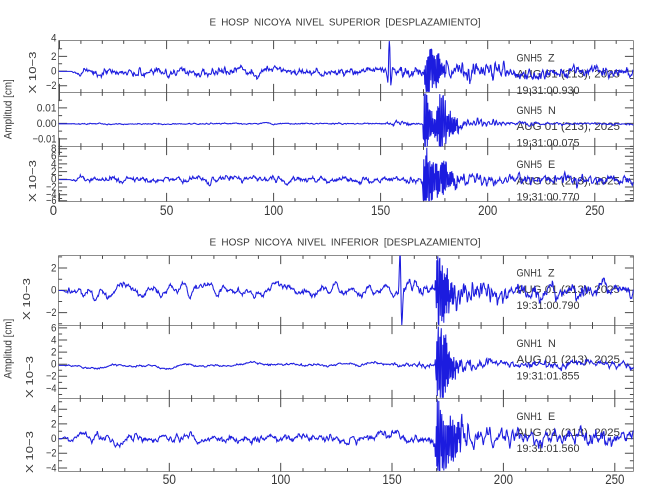  I want to click on svg-text: 0.00, so click(47, 124).